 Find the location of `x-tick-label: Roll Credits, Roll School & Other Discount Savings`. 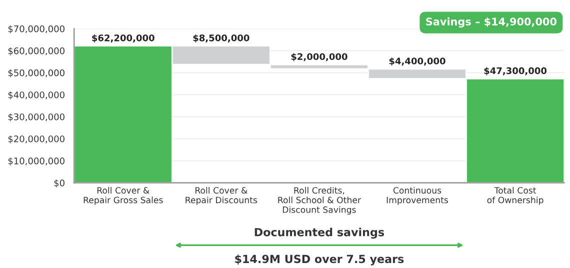

x-tick-label: Roll Credits, Roll School & Other Discount Savings is located at coordinates (320, 200).